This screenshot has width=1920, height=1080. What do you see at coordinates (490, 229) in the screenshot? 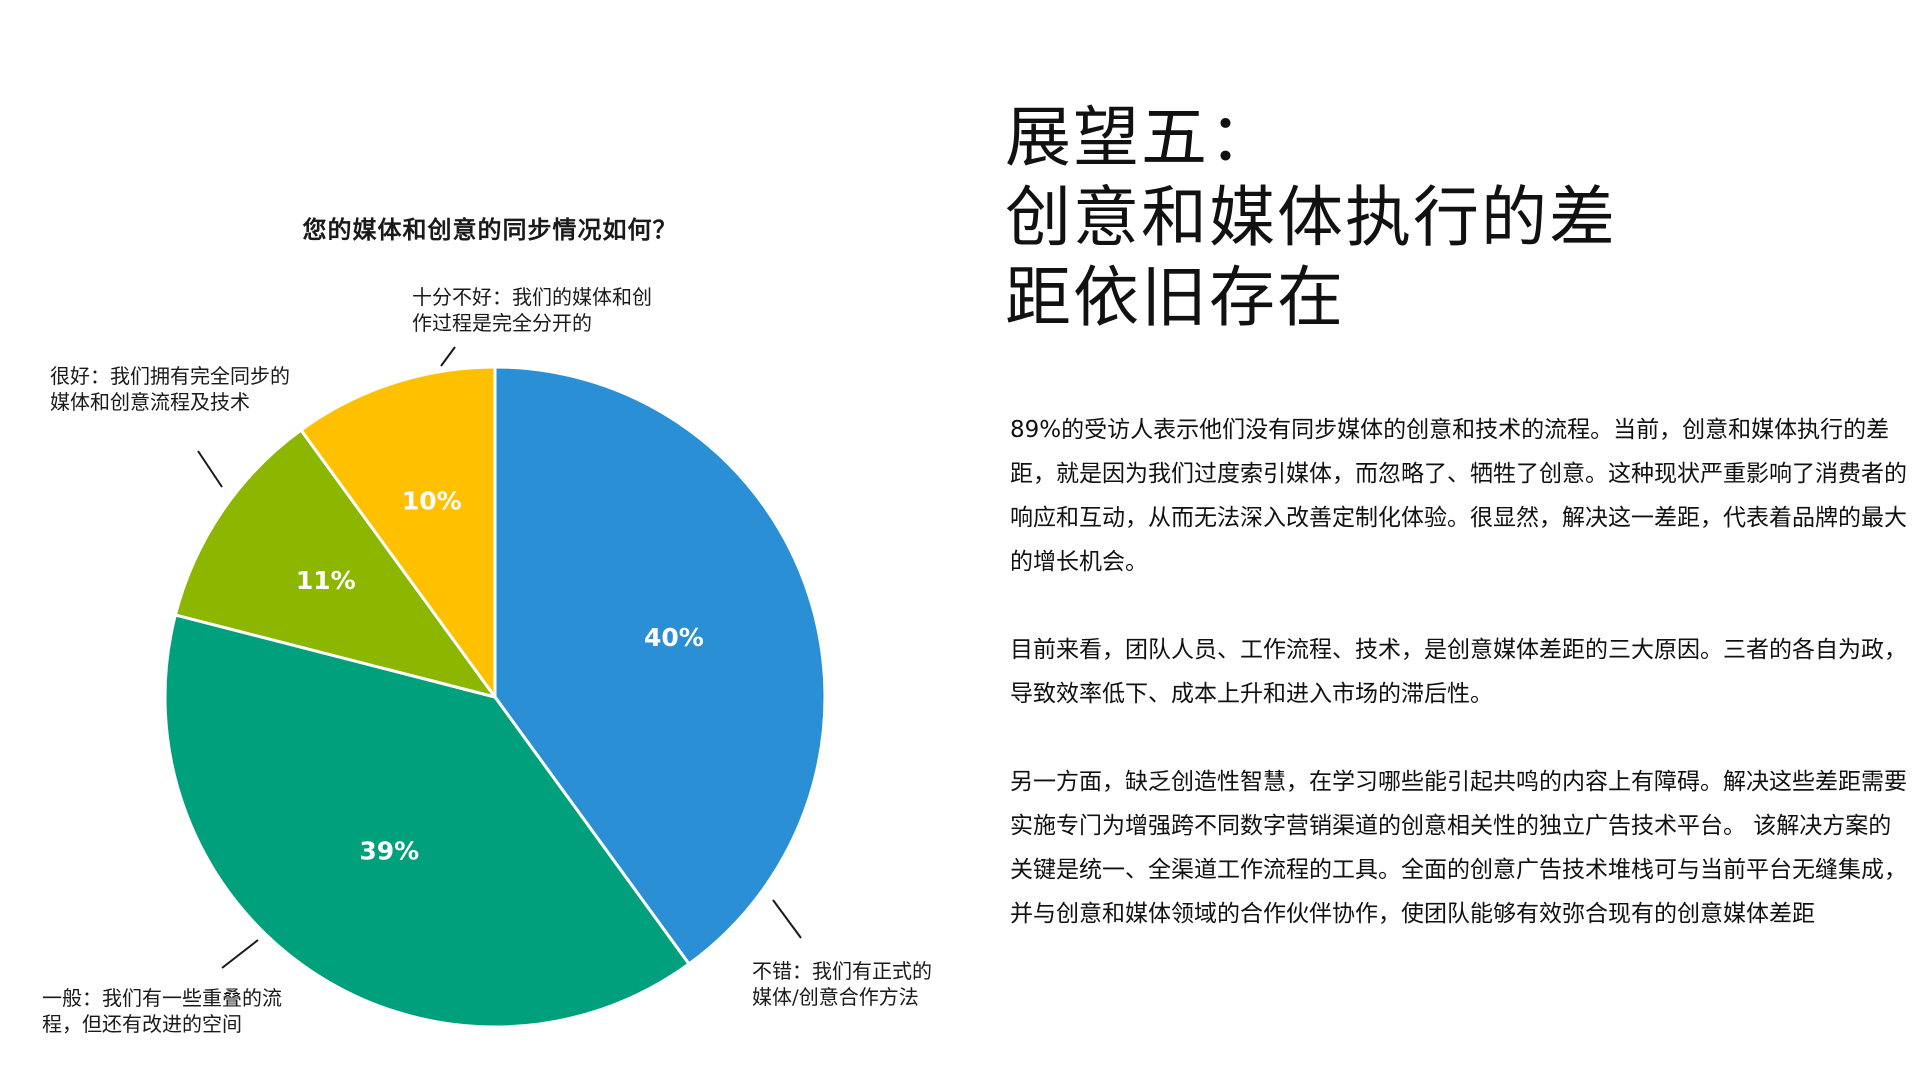
I see `chart-title: 您的媒体和创意的同步情况如何？` at bounding box center [490, 229].